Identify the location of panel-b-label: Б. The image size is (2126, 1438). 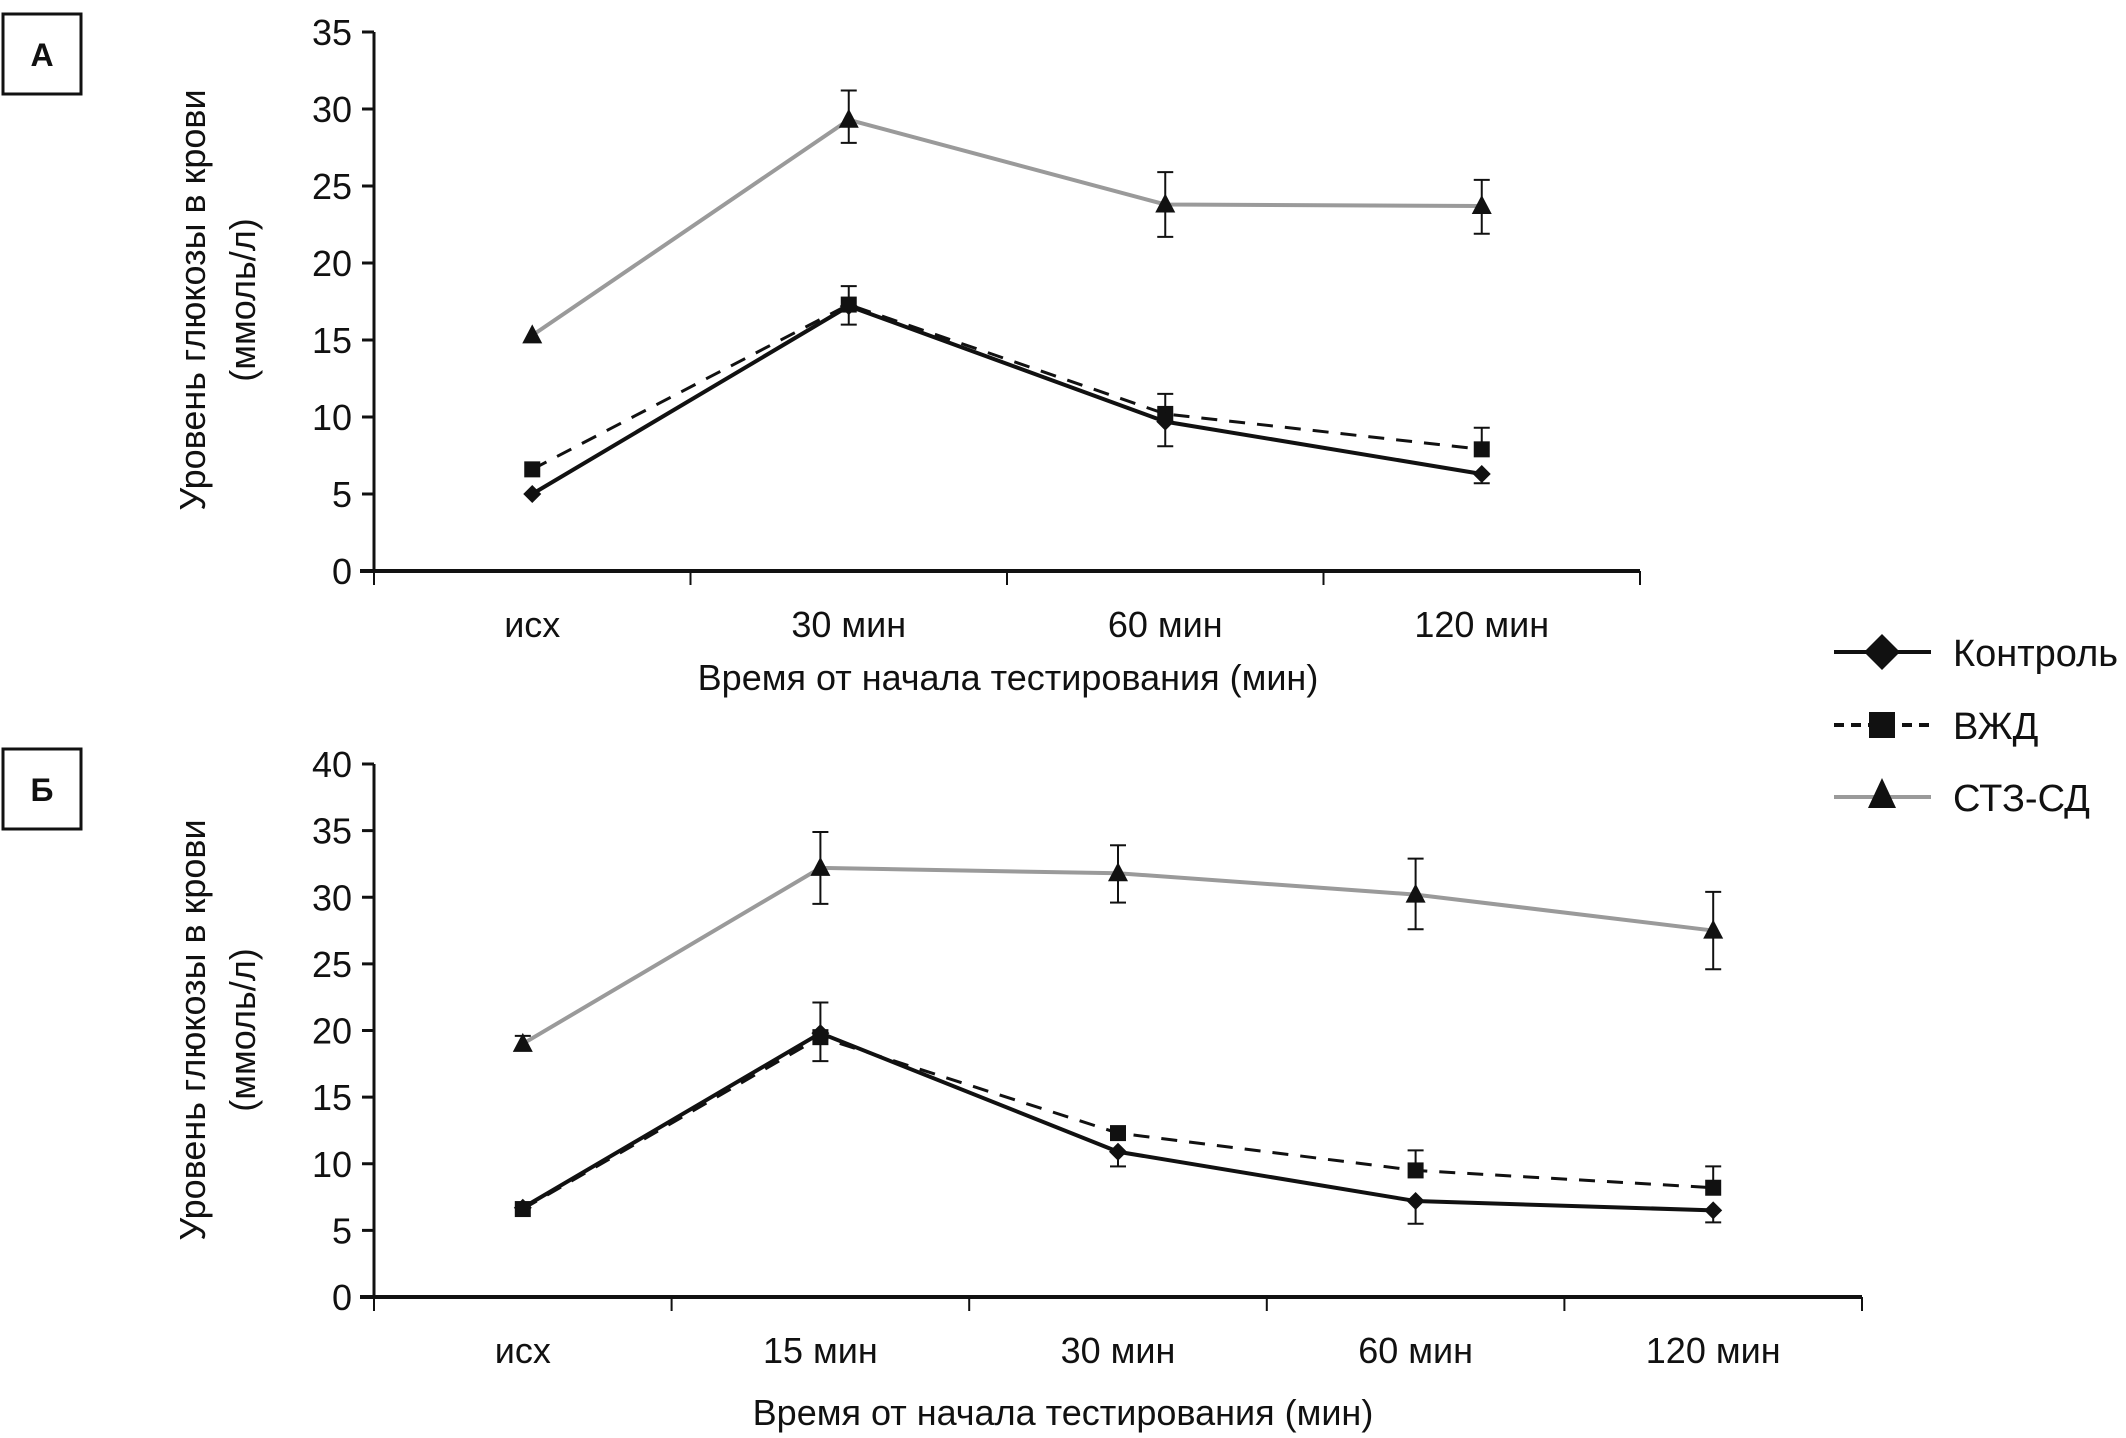
(42, 789).